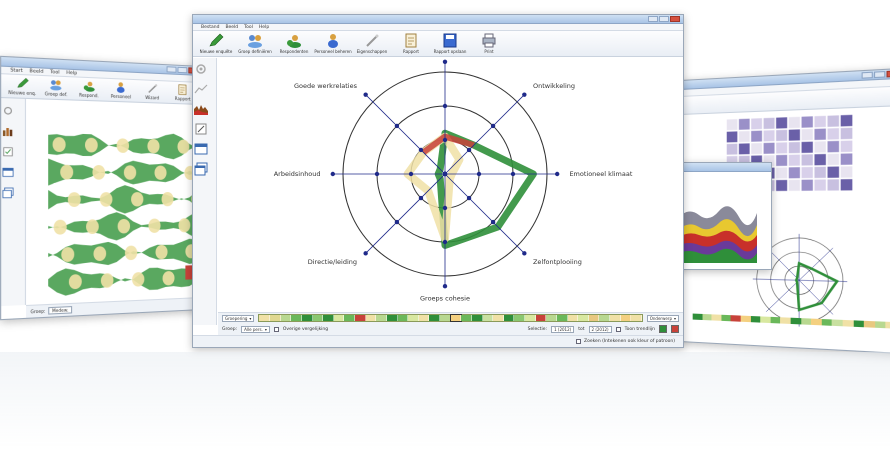 This screenshot has height=450, width=890. Describe the element at coordinates (201, 129) in the screenshot. I see `pen-icon` at that location.